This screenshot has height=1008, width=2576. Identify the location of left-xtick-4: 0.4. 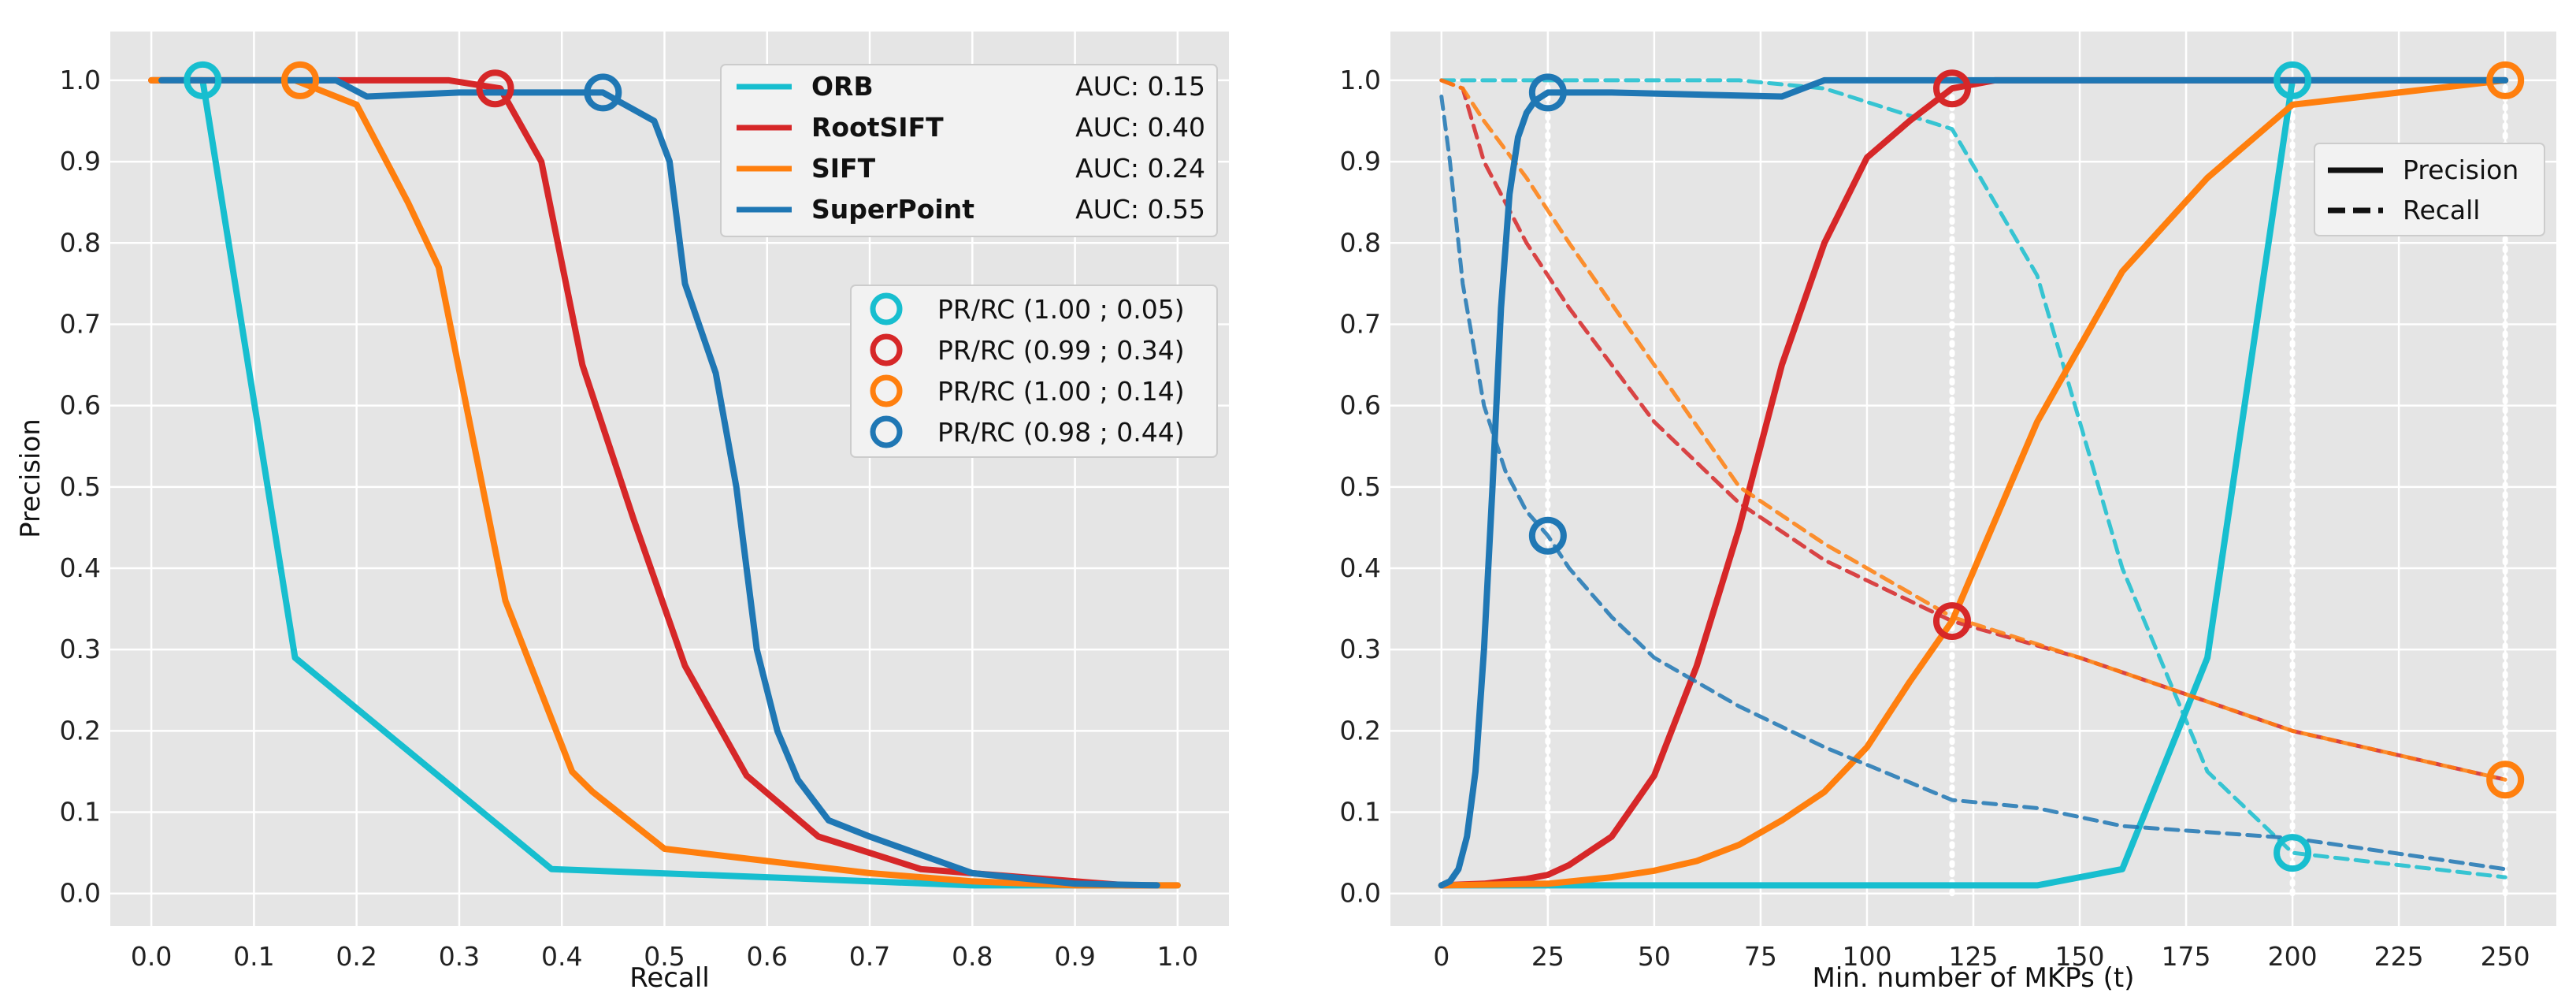
(561, 956).